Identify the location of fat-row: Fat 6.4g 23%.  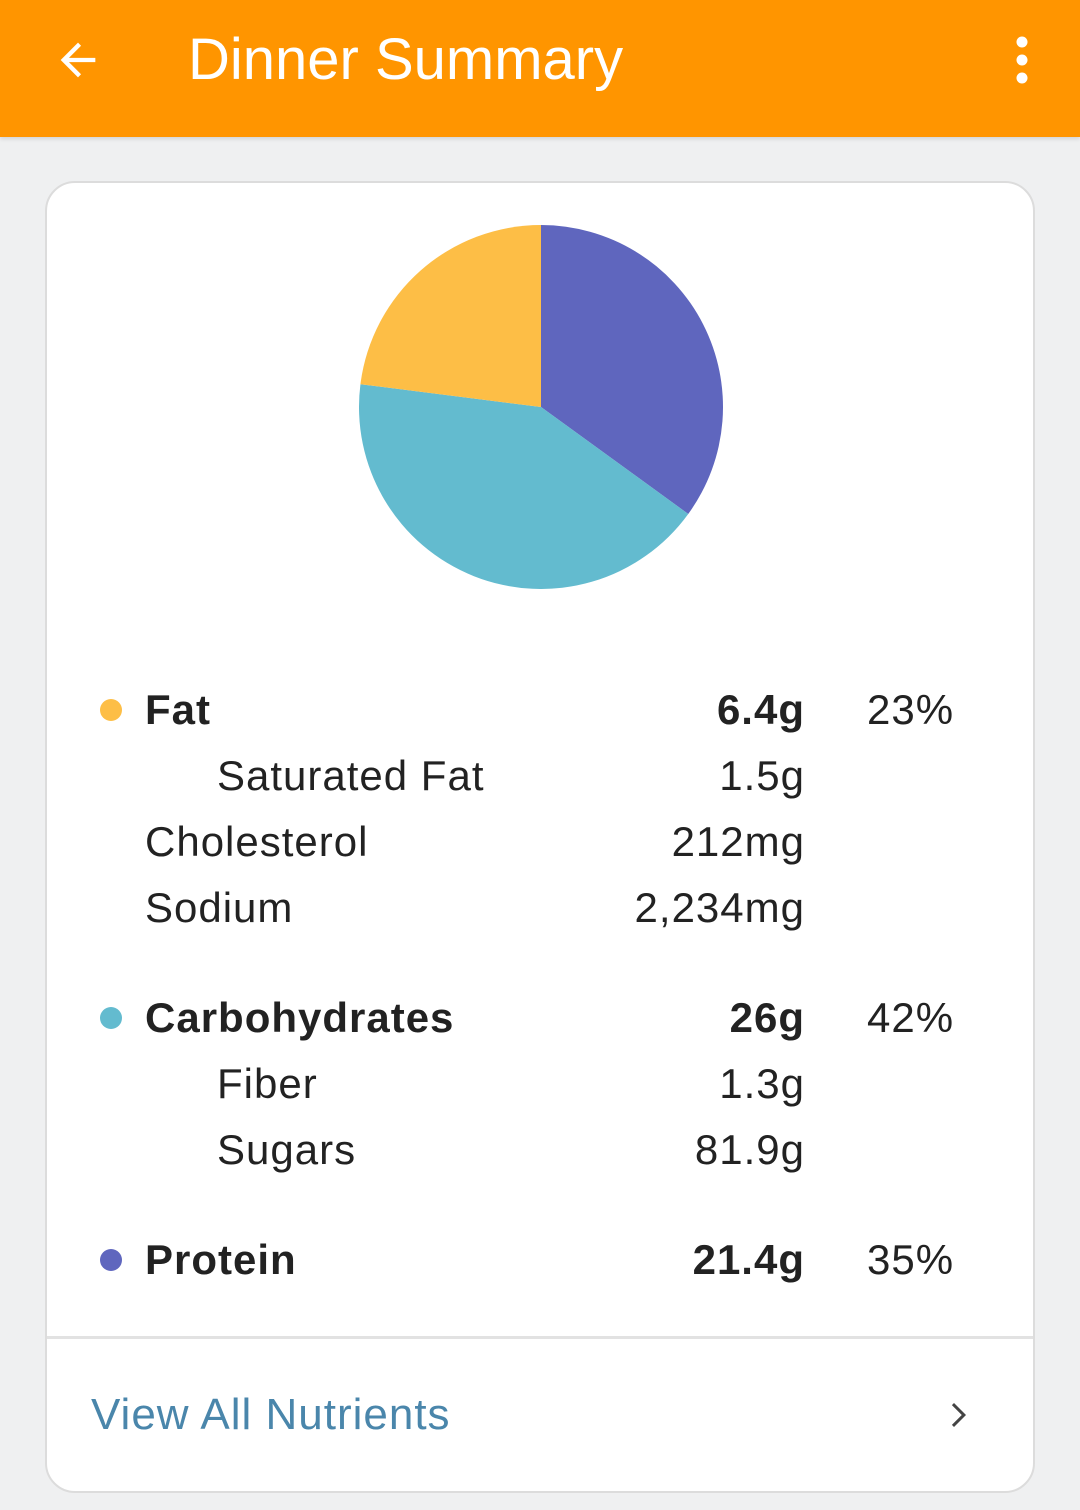
(540, 710).